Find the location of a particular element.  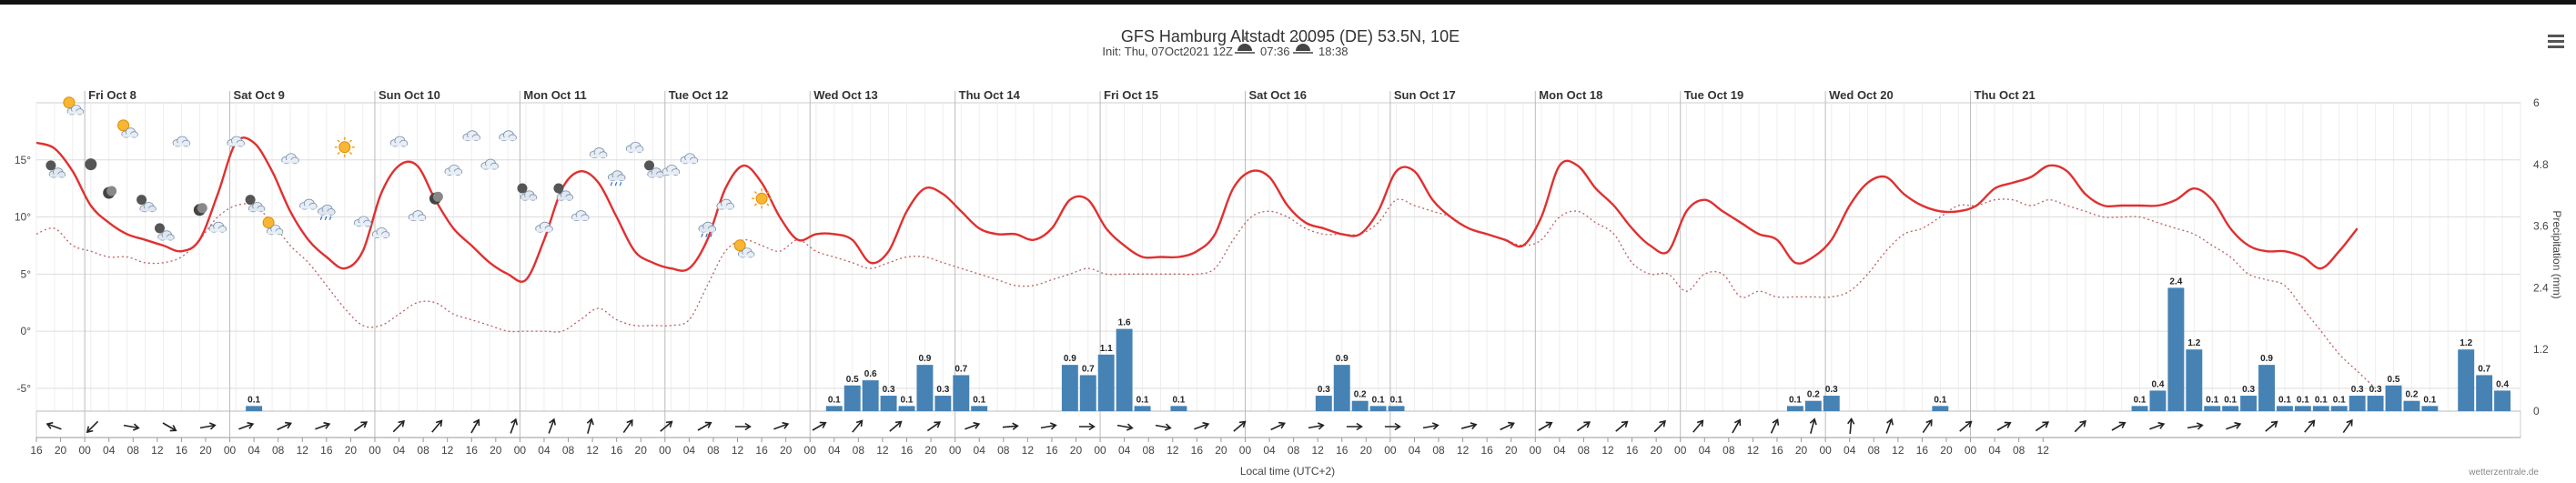

left-tick-label: 10° is located at coordinates (23, 217).